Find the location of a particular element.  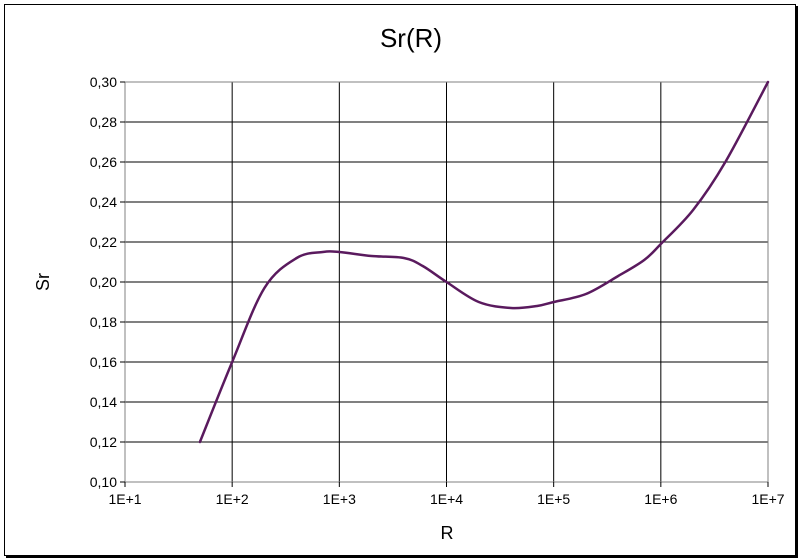

y-tick-label: 0,14 is located at coordinates (103, 402).